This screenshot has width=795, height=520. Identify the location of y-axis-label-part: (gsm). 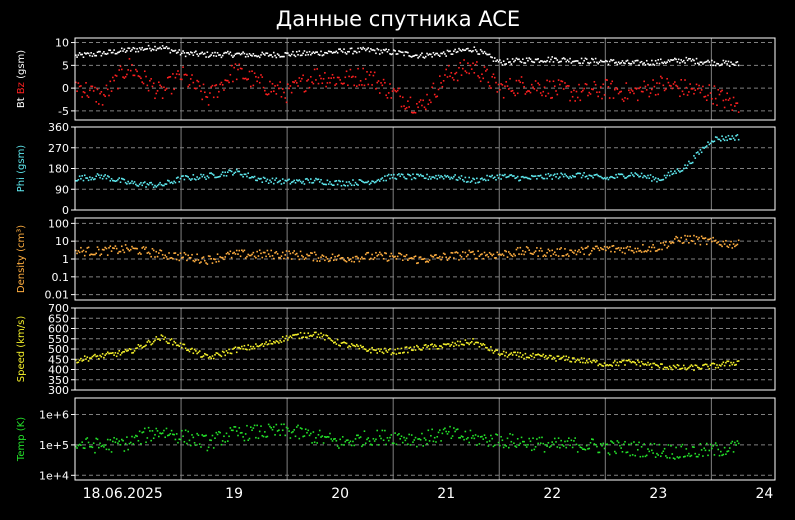
(21, 66).